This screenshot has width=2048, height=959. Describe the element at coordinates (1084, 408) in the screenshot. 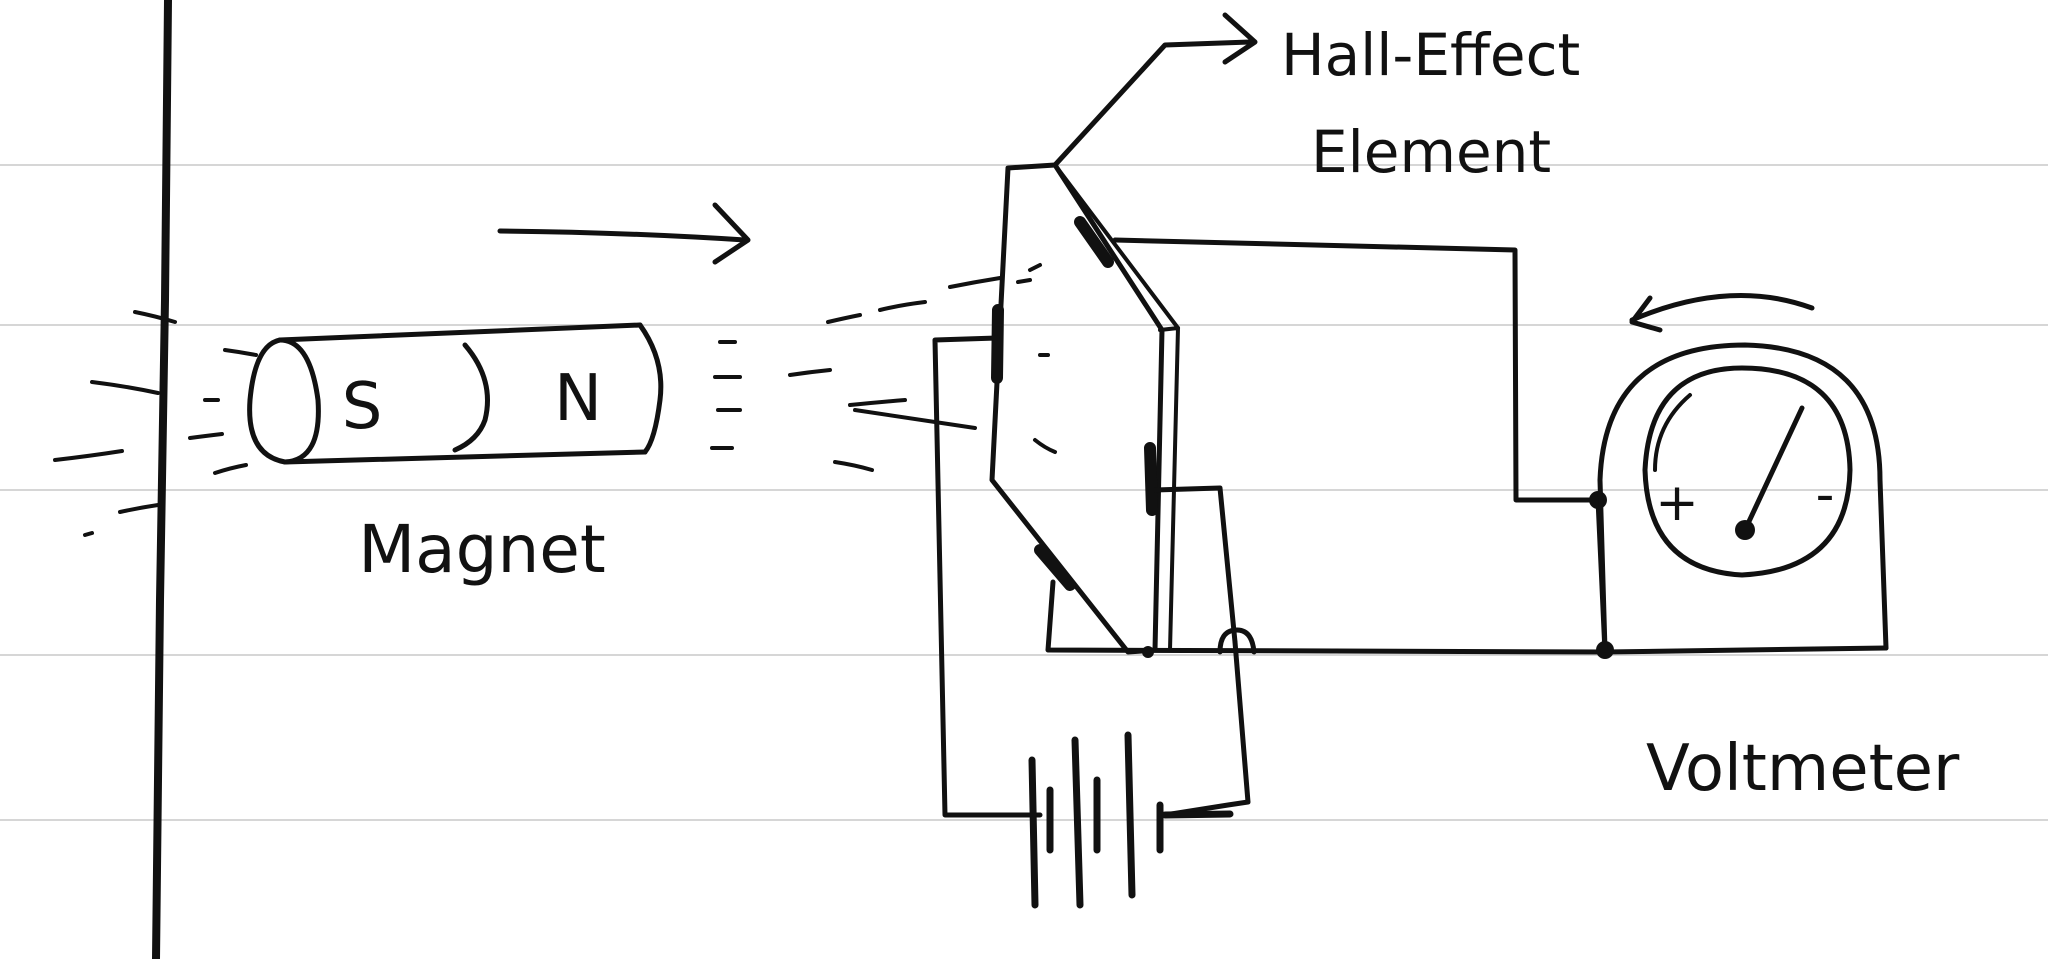

I see `hall-effect-element` at that location.